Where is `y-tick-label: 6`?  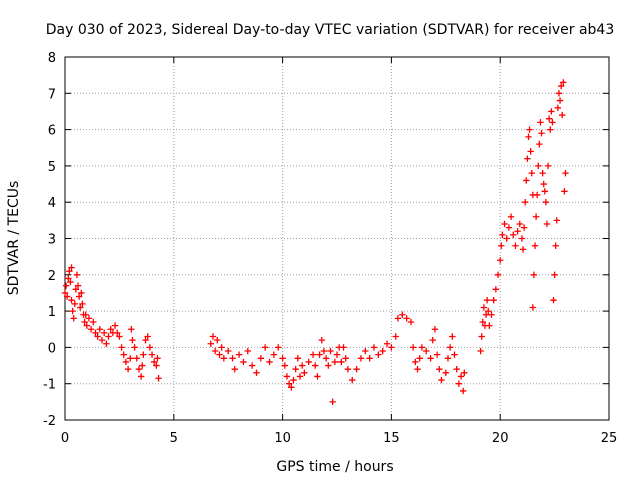
y-tick-label: 6 is located at coordinates (52, 131).